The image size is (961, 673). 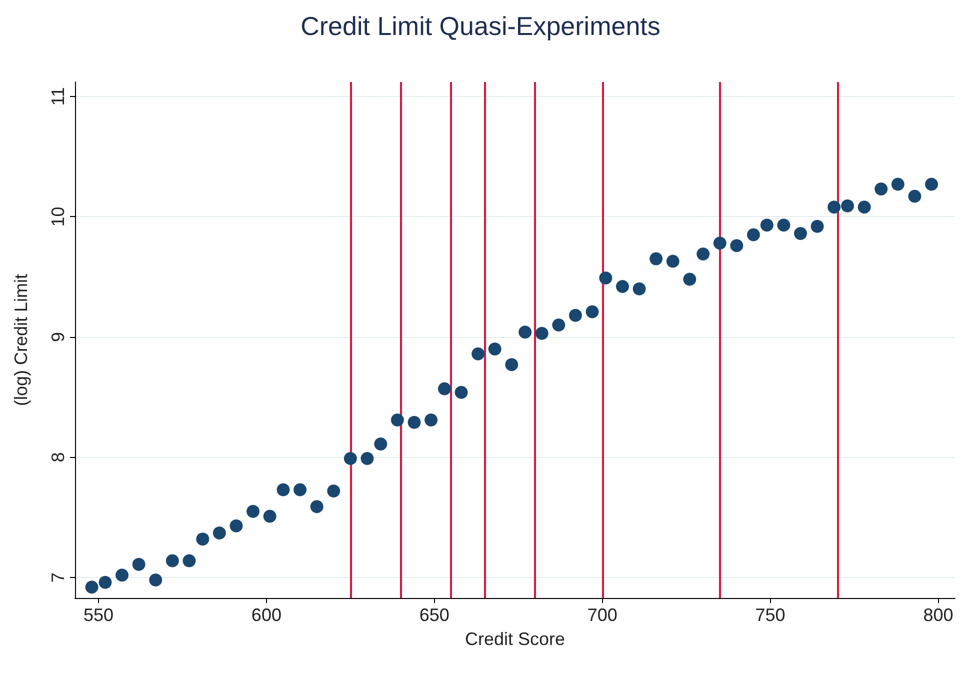 I want to click on y-tick-label: 10, so click(x=58, y=216).